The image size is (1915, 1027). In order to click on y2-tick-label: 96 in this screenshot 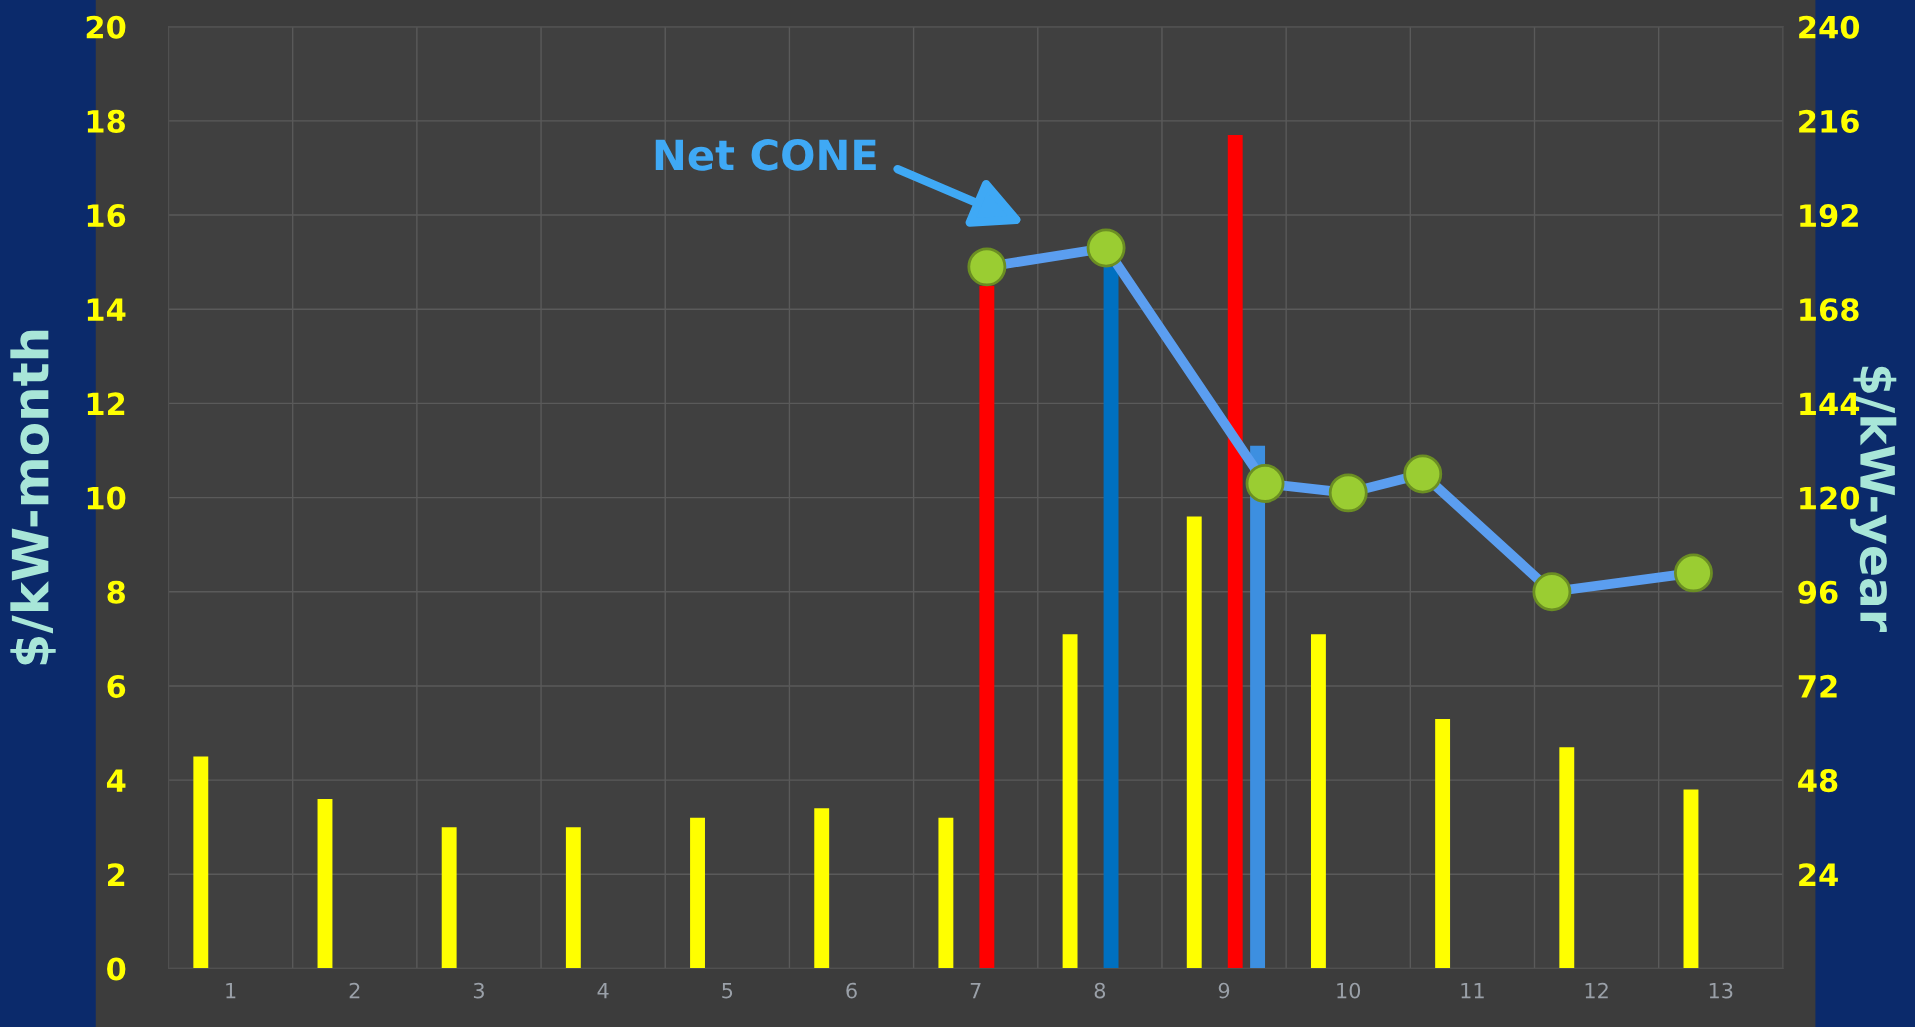, I will do `click(1818, 592)`.